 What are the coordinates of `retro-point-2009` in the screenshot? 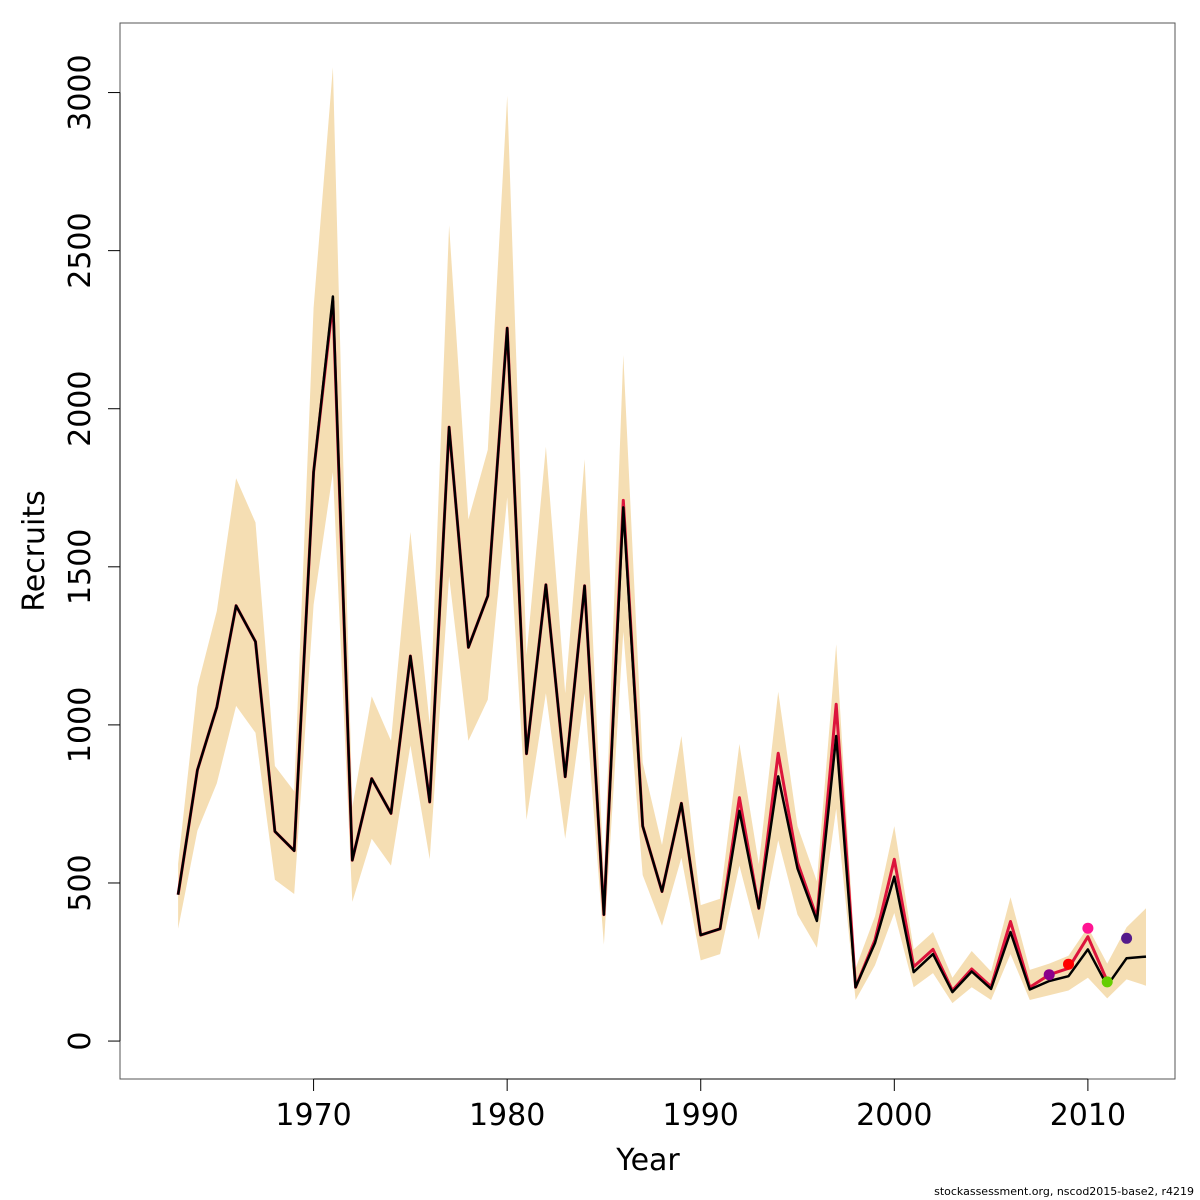 It's located at (1068, 964).